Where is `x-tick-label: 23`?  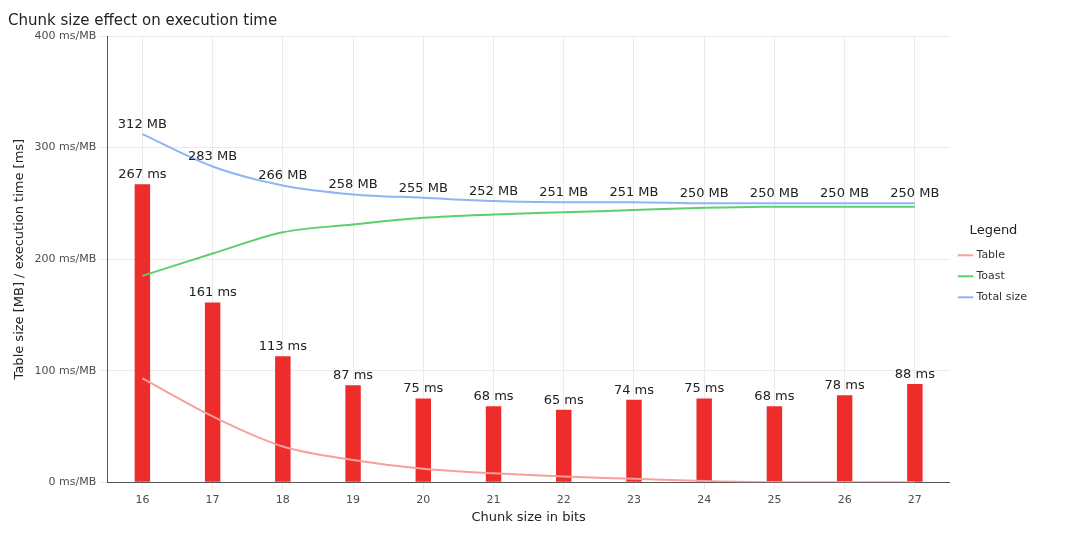 x-tick-label: 23 is located at coordinates (633, 499).